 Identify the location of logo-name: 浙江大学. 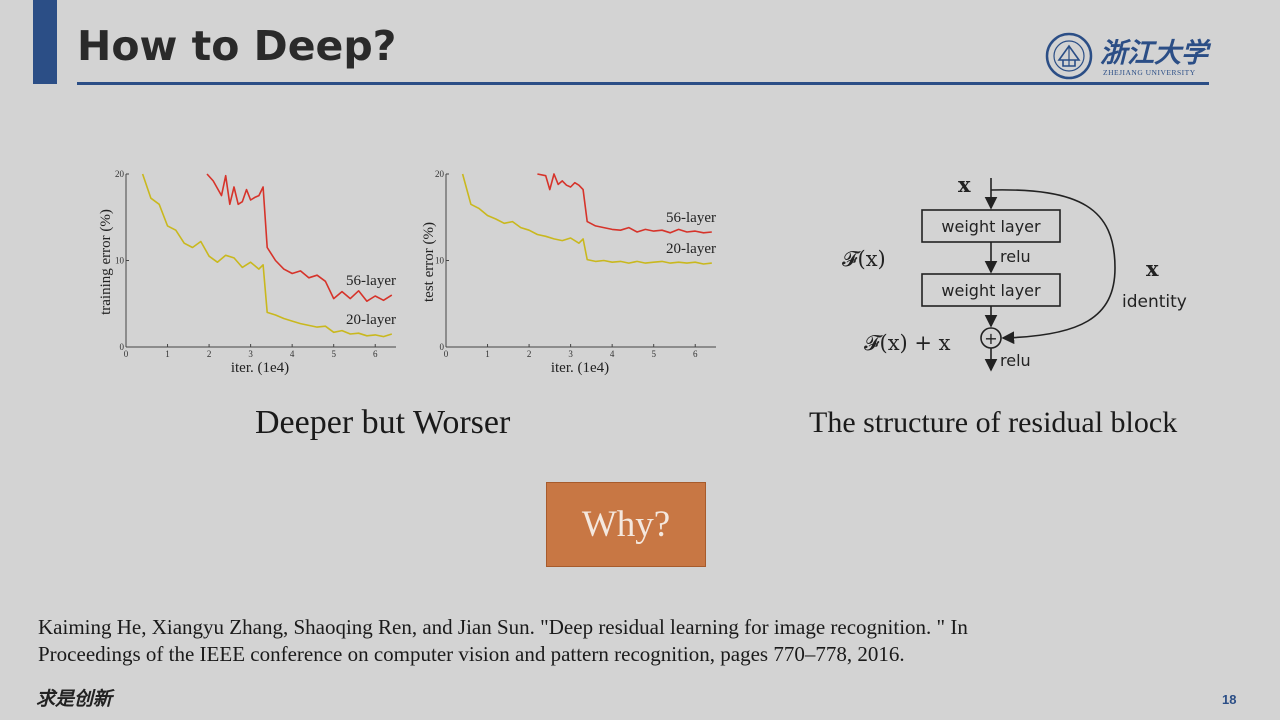
(1156, 53).